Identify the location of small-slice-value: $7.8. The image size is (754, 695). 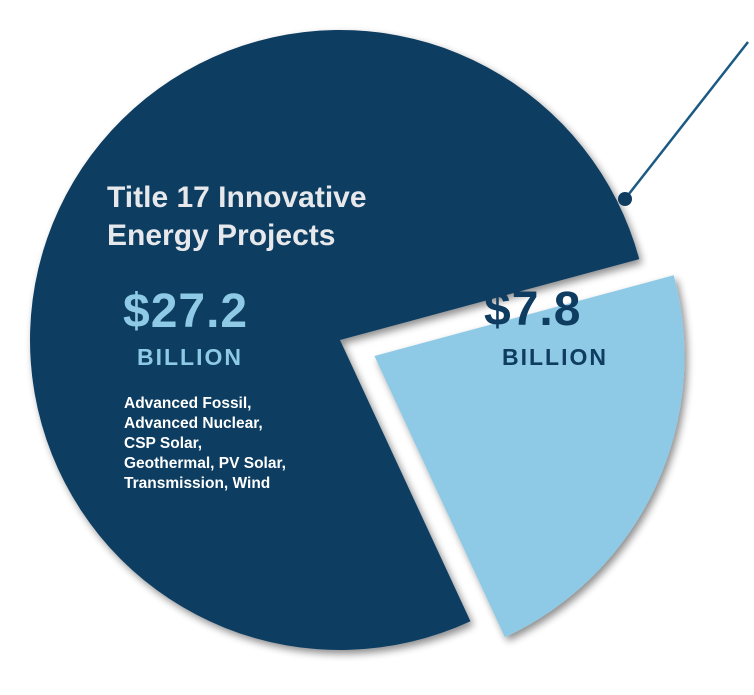
(533, 309).